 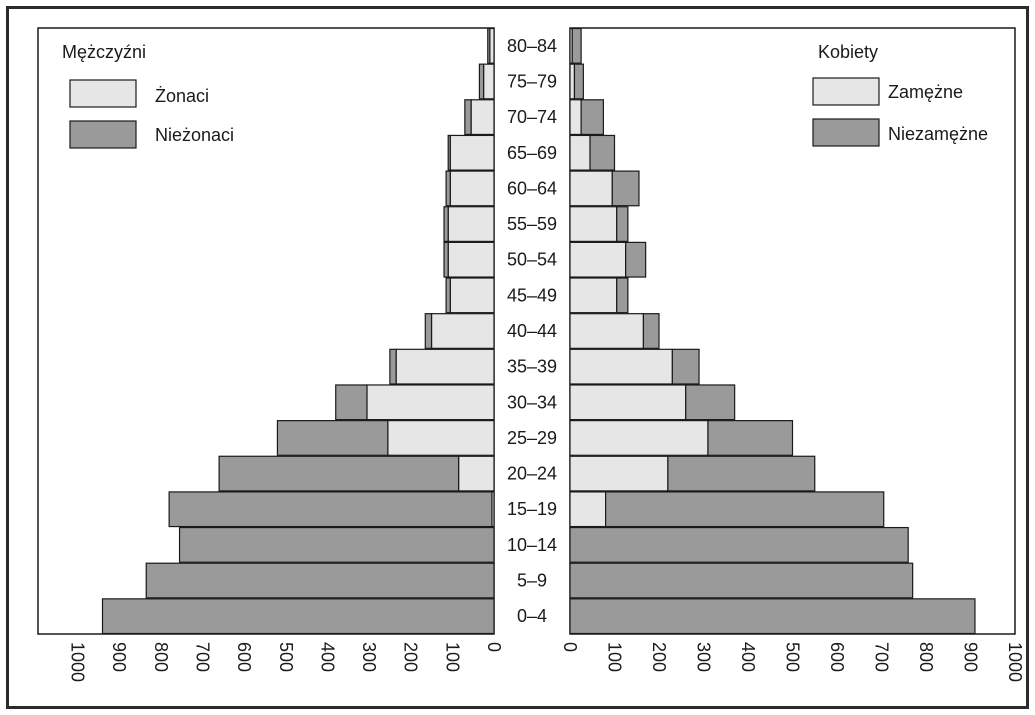 What do you see at coordinates (532, 117) in the screenshot?
I see `age-label-14: 70–74` at bounding box center [532, 117].